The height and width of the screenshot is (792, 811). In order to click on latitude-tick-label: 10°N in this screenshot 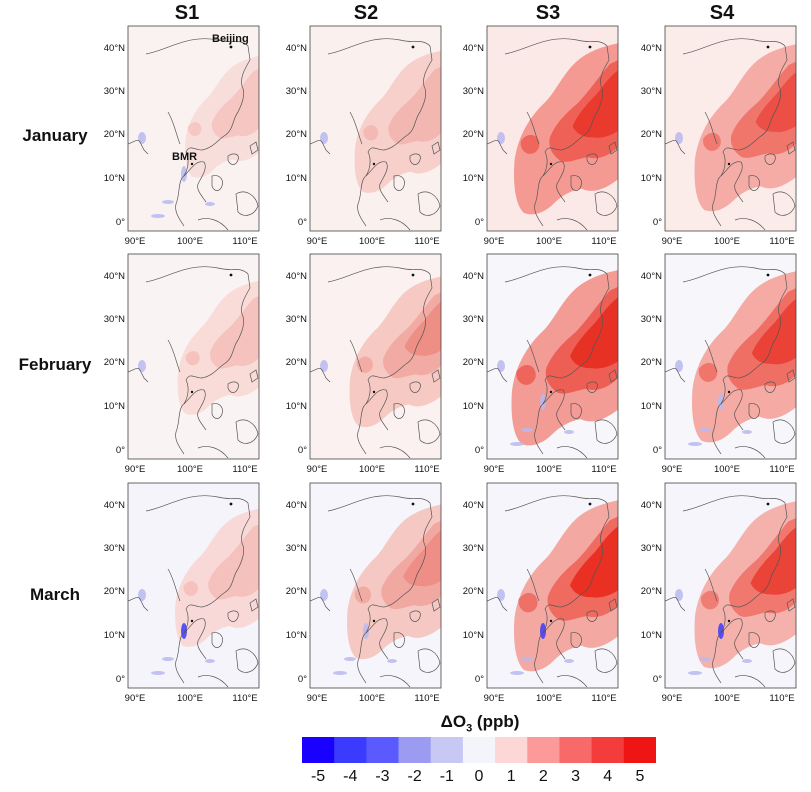, I will do `click(473, 178)`.